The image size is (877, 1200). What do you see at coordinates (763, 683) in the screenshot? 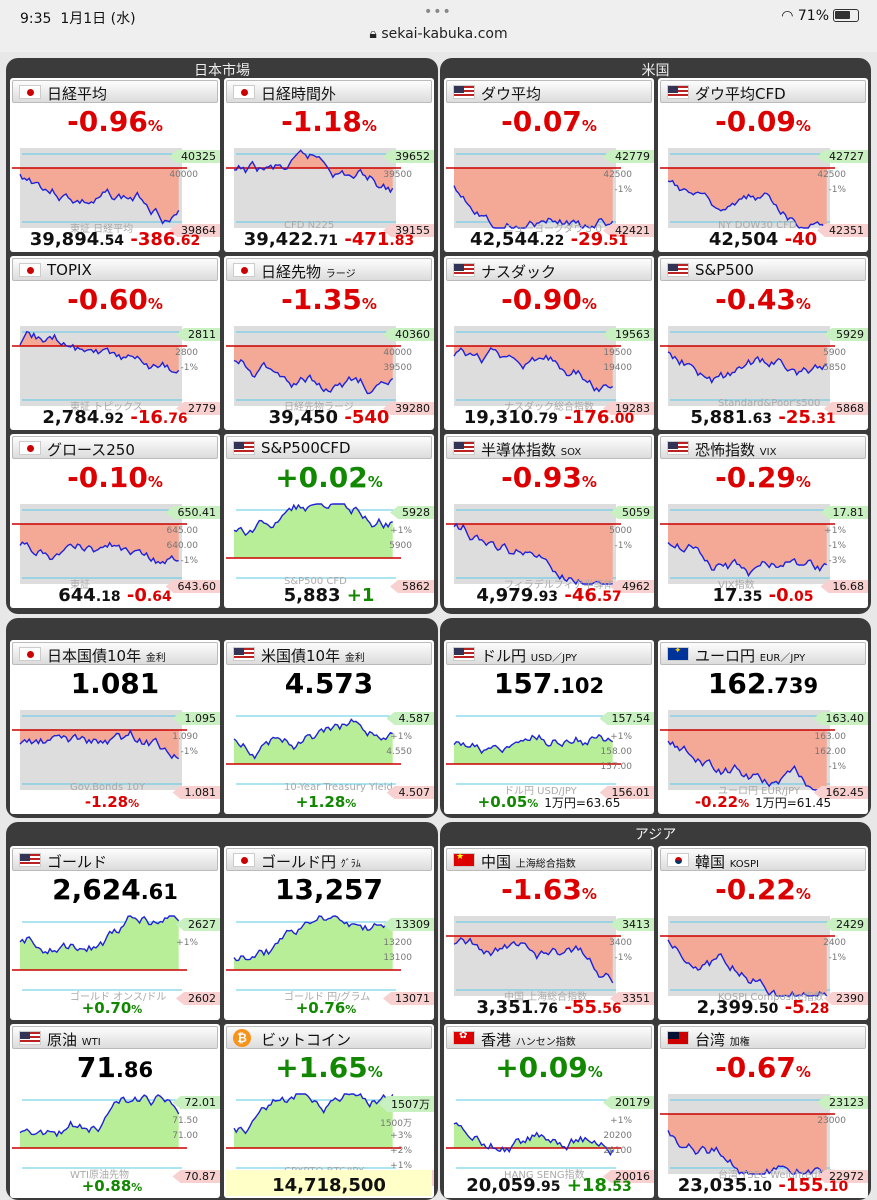
I see `current-value: 162.739` at bounding box center [763, 683].